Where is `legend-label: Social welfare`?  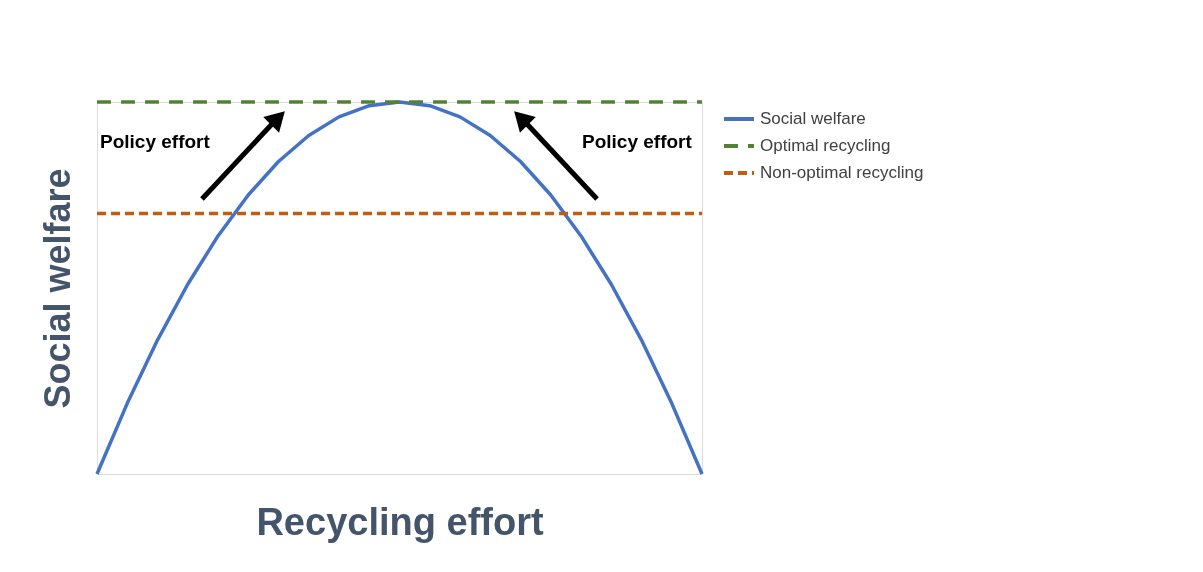
legend-label: Social welfare is located at coordinates (813, 118).